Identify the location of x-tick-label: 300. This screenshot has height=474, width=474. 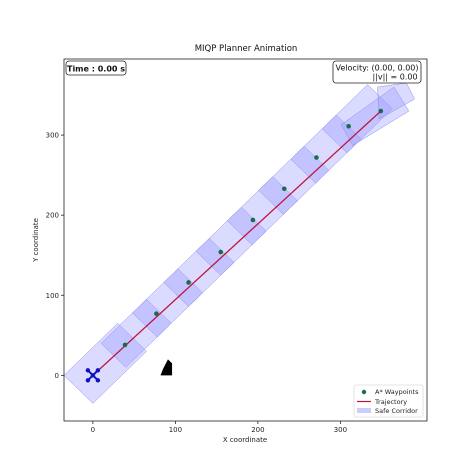
(340, 430).